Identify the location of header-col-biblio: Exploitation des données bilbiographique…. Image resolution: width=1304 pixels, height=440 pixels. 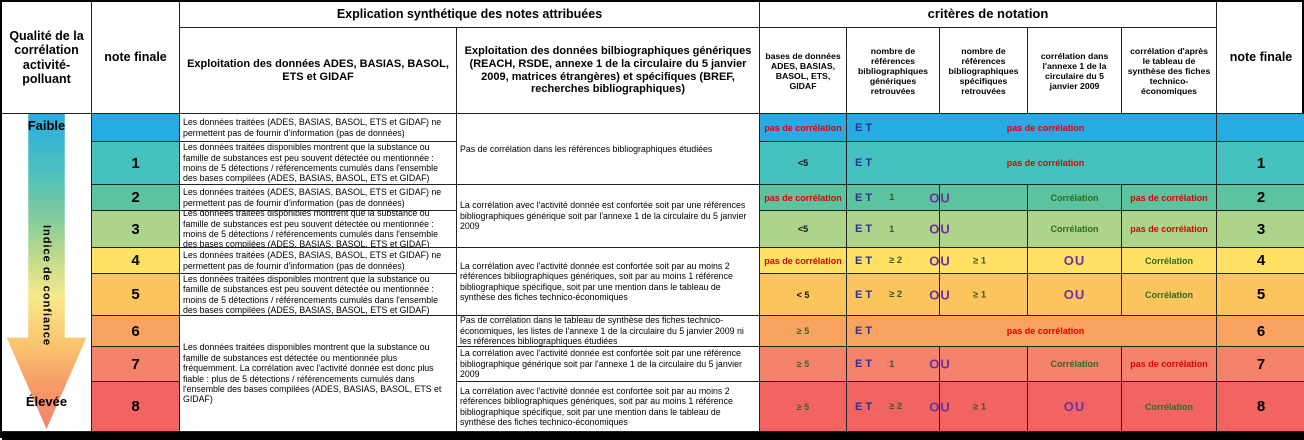
(608, 71).